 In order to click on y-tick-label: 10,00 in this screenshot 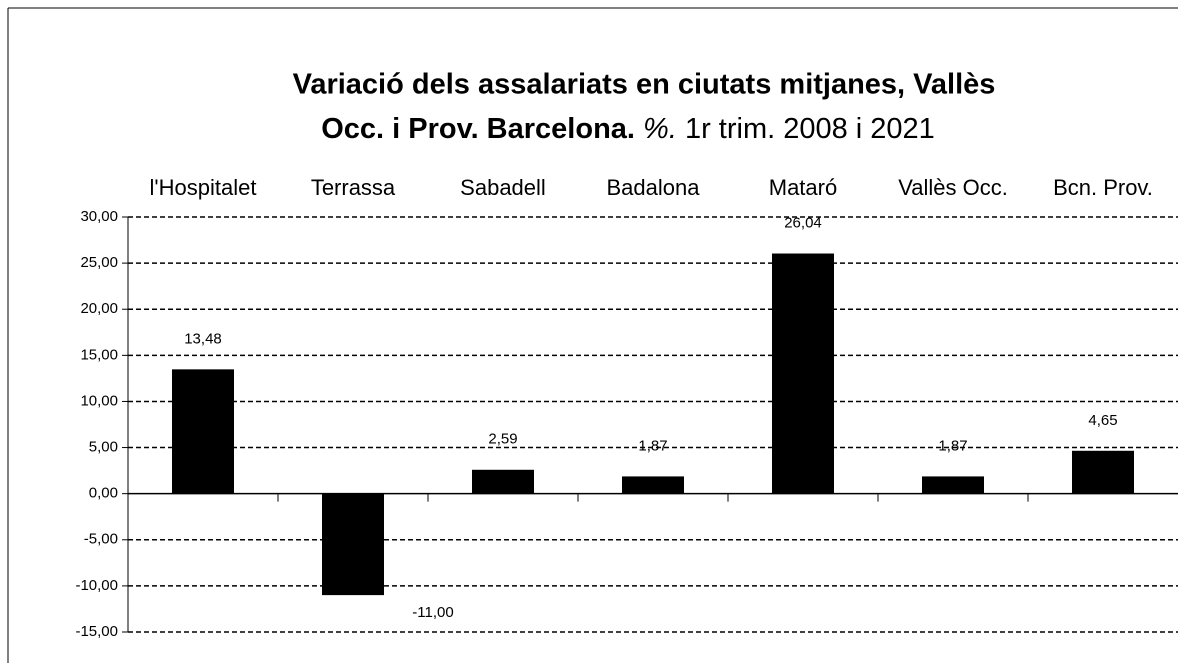, I will do `click(99, 400)`.